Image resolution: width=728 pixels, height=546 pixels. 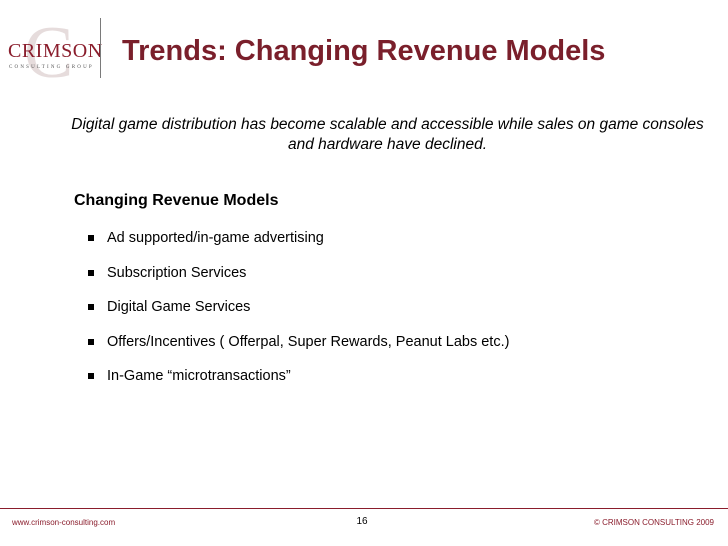 What do you see at coordinates (64, 522) in the screenshot?
I see `footer-website-link: www.crimson-consulting.com` at bounding box center [64, 522].